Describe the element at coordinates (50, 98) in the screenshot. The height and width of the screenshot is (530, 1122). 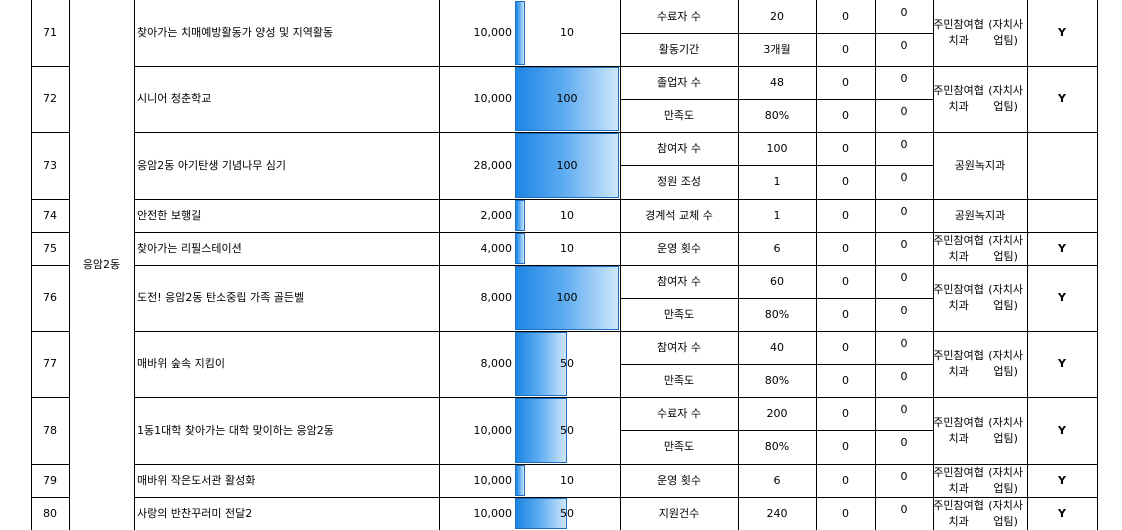
I see `row-number: 72` at that location.